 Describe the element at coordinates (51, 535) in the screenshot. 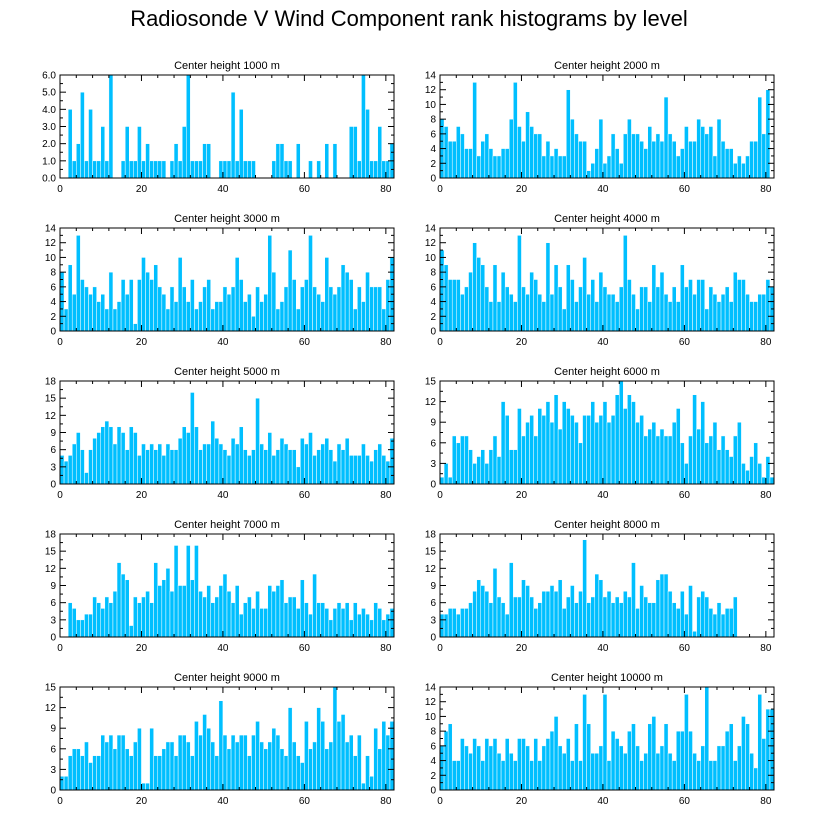

I see `y-tick-label: 18` at that location.